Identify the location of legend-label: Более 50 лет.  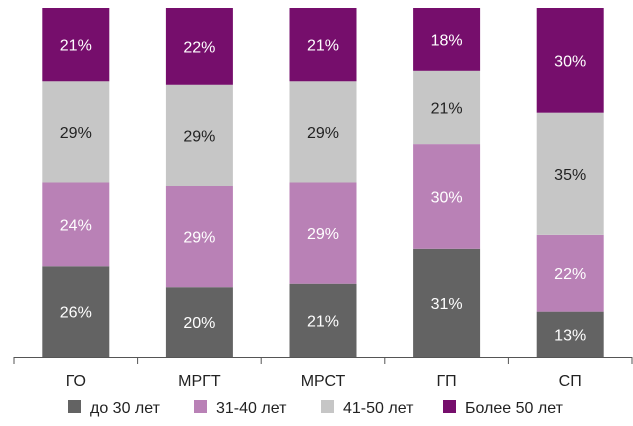
(514, 408).